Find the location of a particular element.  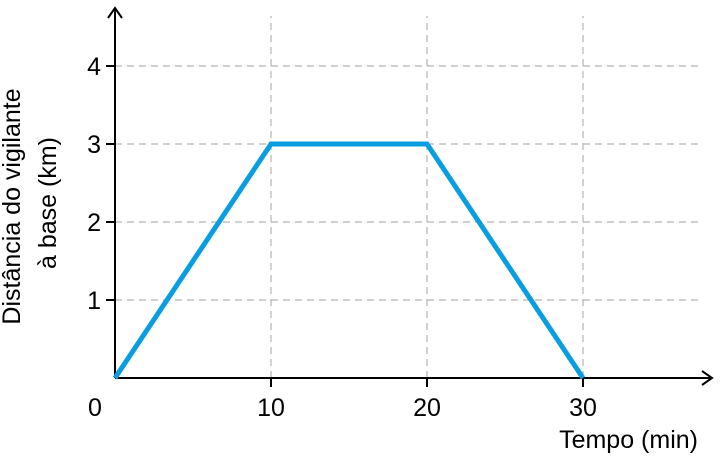

y-tick-label-3: 3 is located at coordinates (94, 145).